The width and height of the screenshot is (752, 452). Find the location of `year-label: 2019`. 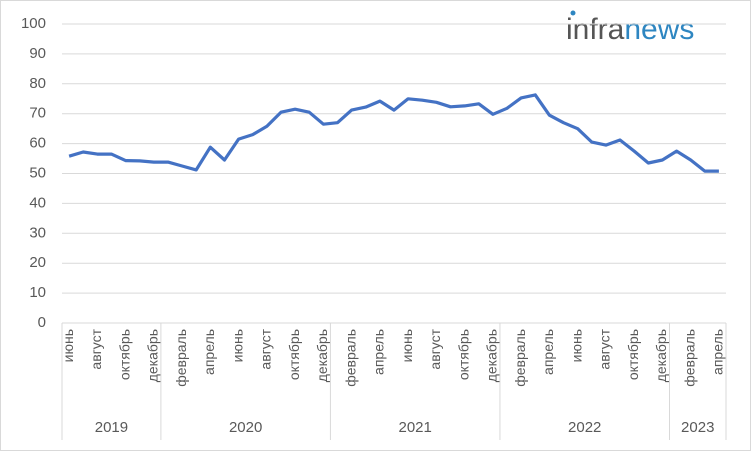

year-label: 2019 is located at coordinates (111, 427).